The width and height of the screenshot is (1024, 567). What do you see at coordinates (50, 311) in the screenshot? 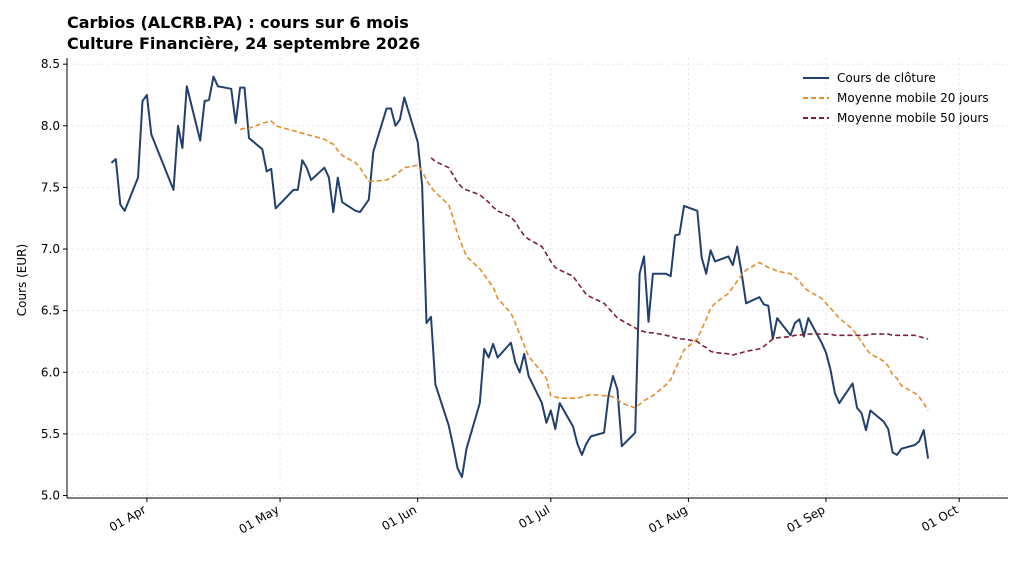
I see `y-tick-label: 6.5` at bounding box center [50, 311].